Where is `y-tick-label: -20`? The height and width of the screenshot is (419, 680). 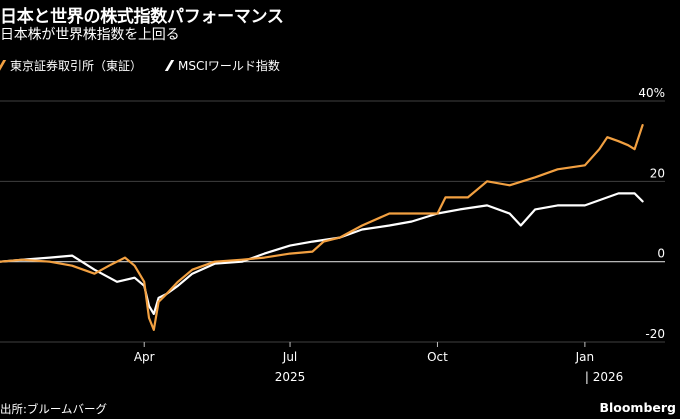 y-tick-label: -20 is located at coordinates (655, 334).